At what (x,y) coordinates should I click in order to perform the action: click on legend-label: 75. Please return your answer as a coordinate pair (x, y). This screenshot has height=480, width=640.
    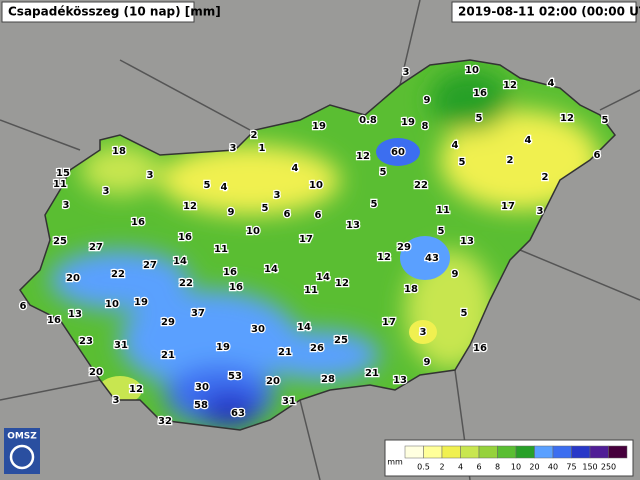
    Looking at the image, I should click on (571, 467).